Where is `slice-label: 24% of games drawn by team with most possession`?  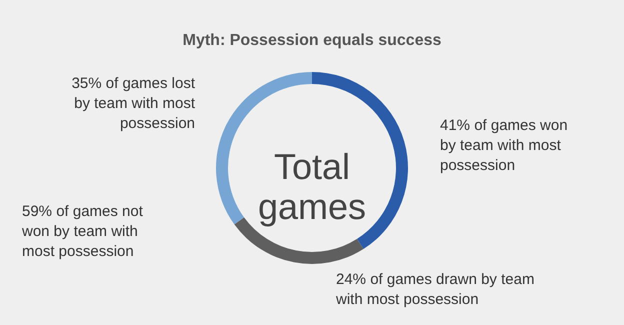 slice-label: 24% of games drawn by team with most possession is located at coordinates (434, 289).